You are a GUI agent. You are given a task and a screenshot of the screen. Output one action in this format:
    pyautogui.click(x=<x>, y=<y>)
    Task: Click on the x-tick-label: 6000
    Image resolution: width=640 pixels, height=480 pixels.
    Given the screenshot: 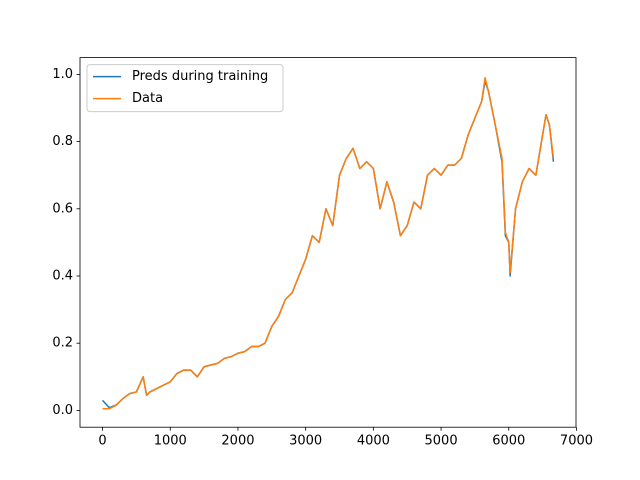 What is the action you would take?
    pyautogui.click(x=508, y=441)
    